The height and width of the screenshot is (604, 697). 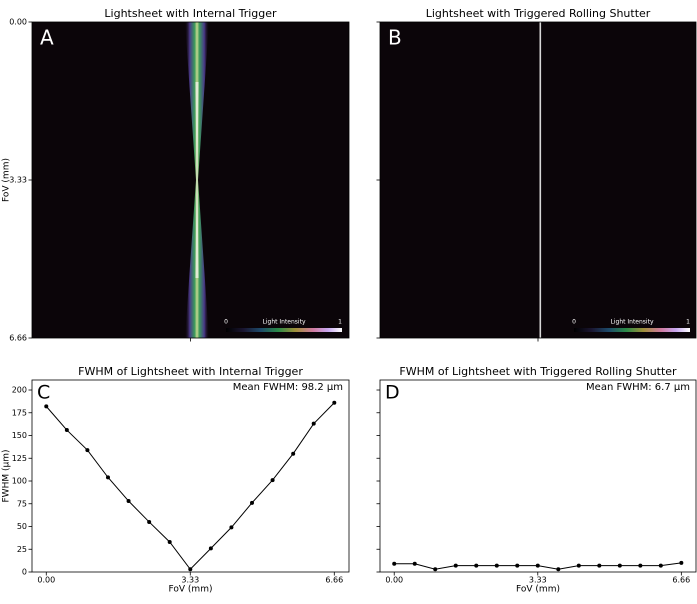 I want to click on y-tick-label: 75, so click(x=22, y=503).